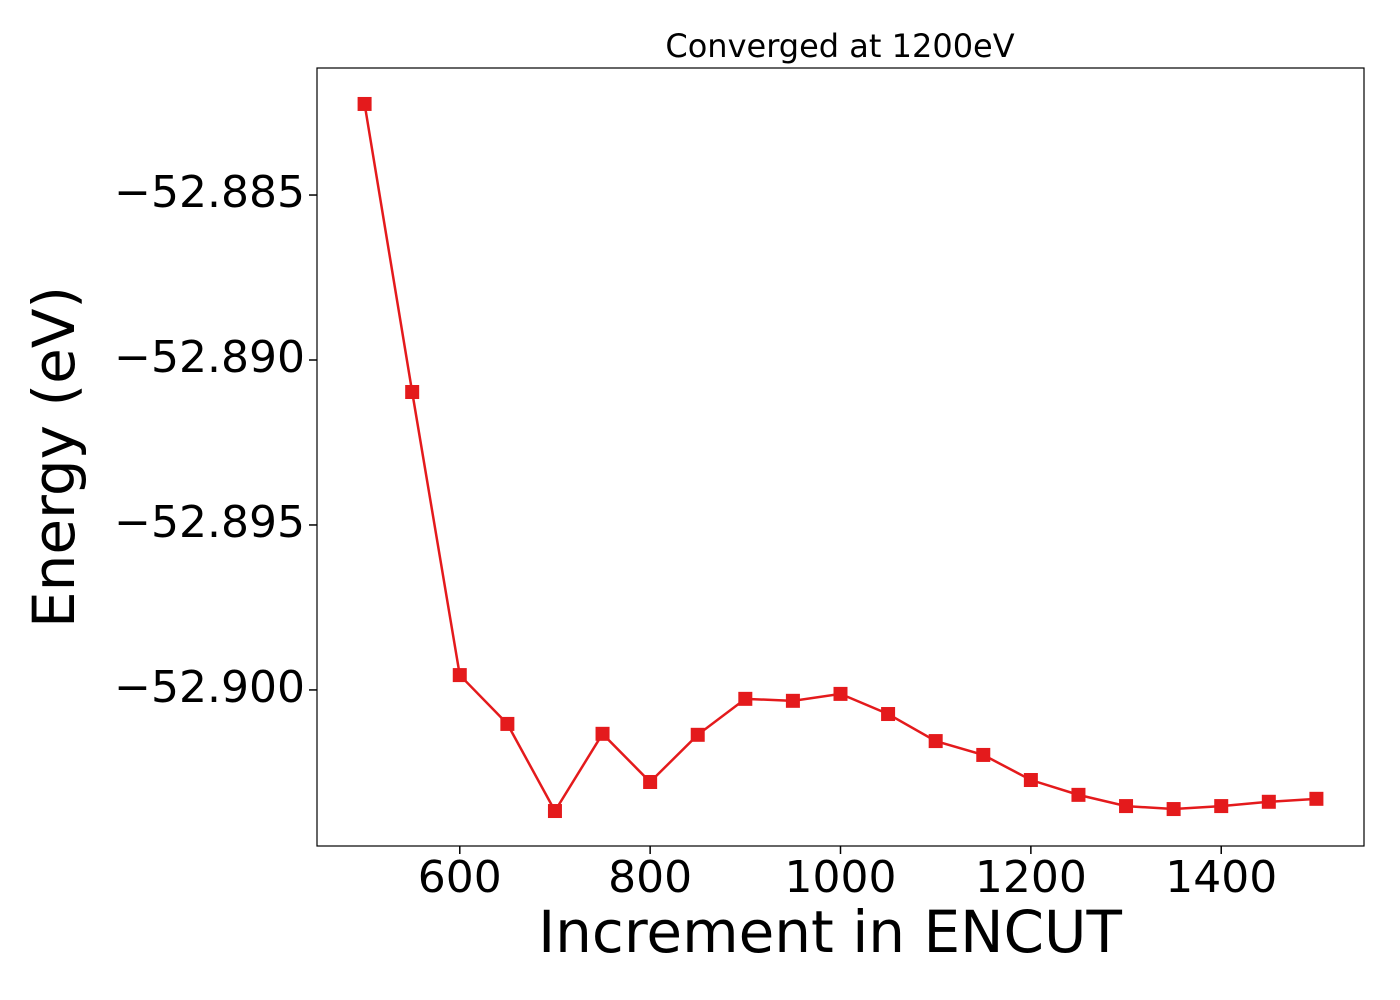  Describe the element at coordinates (650, 877) in the screenshot. I see `x-tick-label: 800` at that location.